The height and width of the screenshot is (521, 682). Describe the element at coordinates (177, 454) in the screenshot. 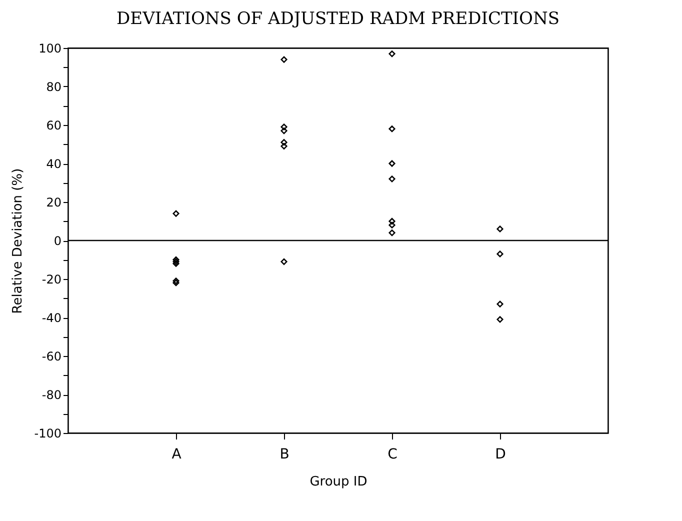

I see `x-tick-label: A` at that location.